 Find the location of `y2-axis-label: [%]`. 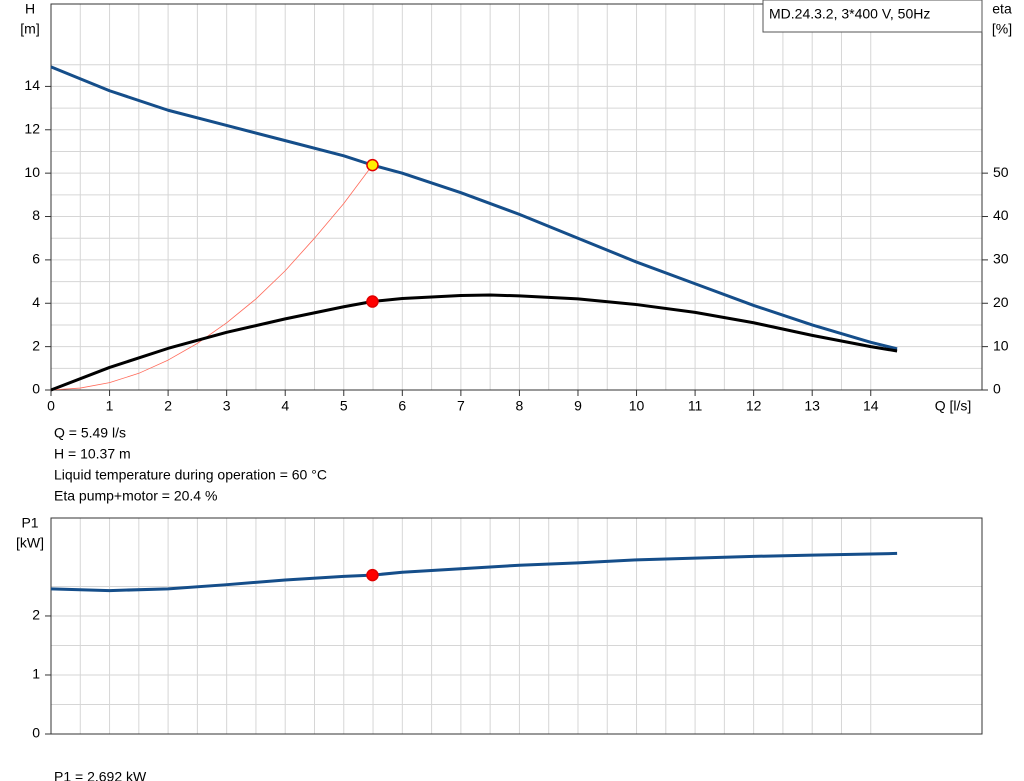

y2-axis-label: [%] is located at coordinates (1002, 29).